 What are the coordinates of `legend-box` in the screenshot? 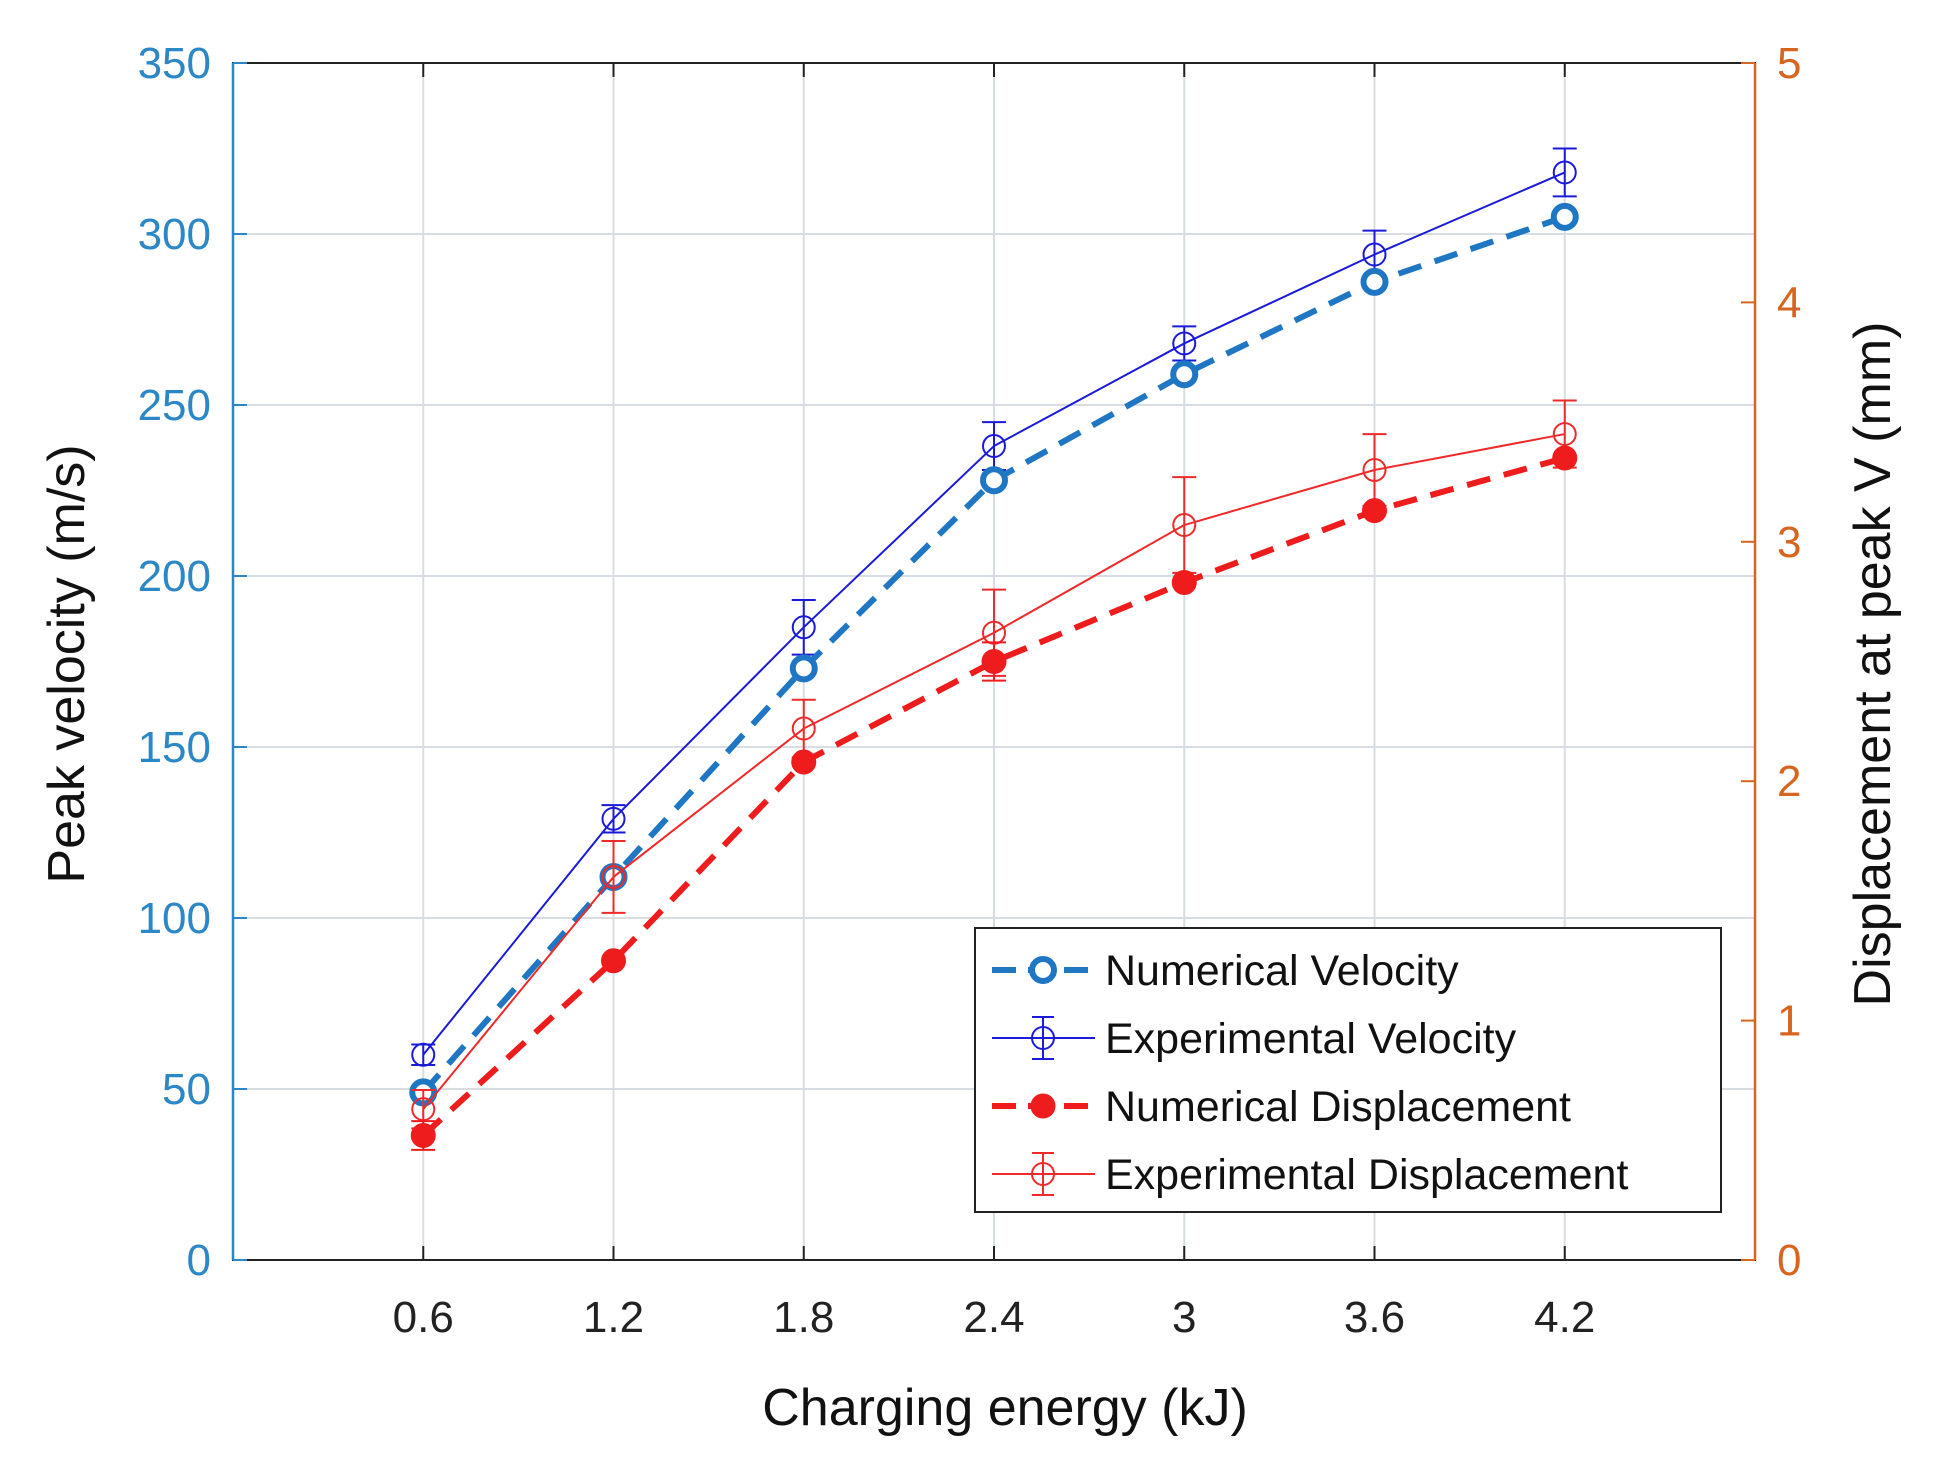 It's located at (1348, 1070).